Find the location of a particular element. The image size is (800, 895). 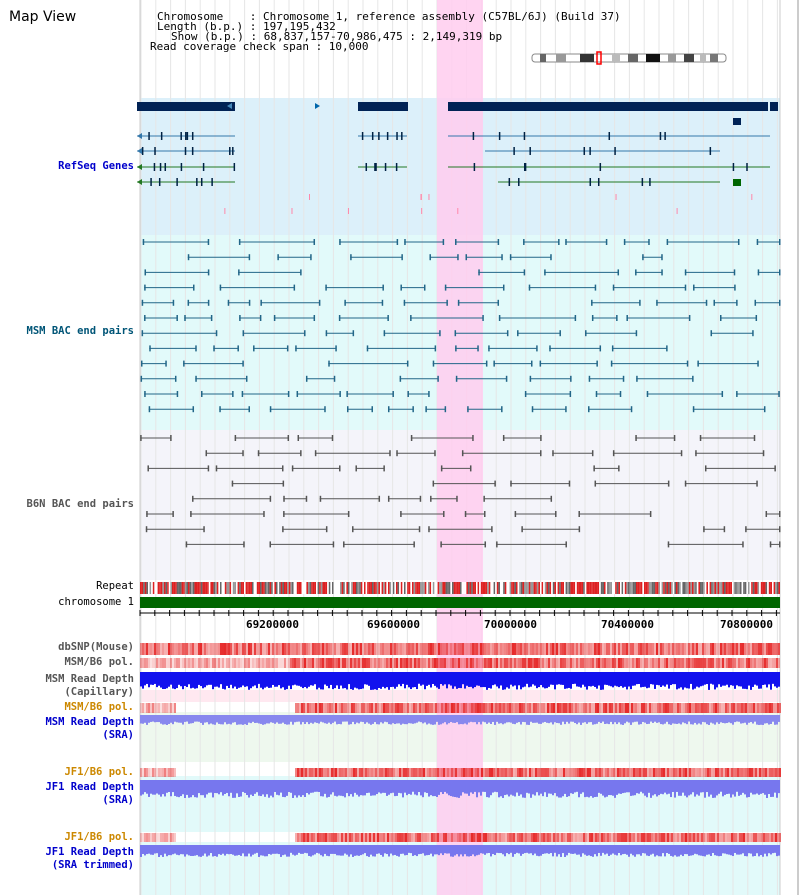

track-label-jf1-b6-pol-2: JF1/B6 pol. is located at coordinates (99, 837).